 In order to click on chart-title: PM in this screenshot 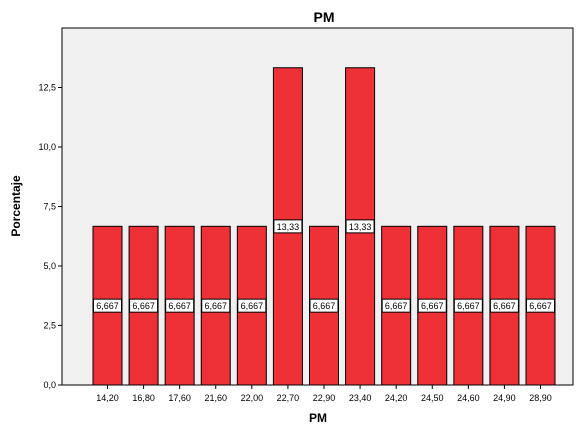, I will do `click(324, 17)`.